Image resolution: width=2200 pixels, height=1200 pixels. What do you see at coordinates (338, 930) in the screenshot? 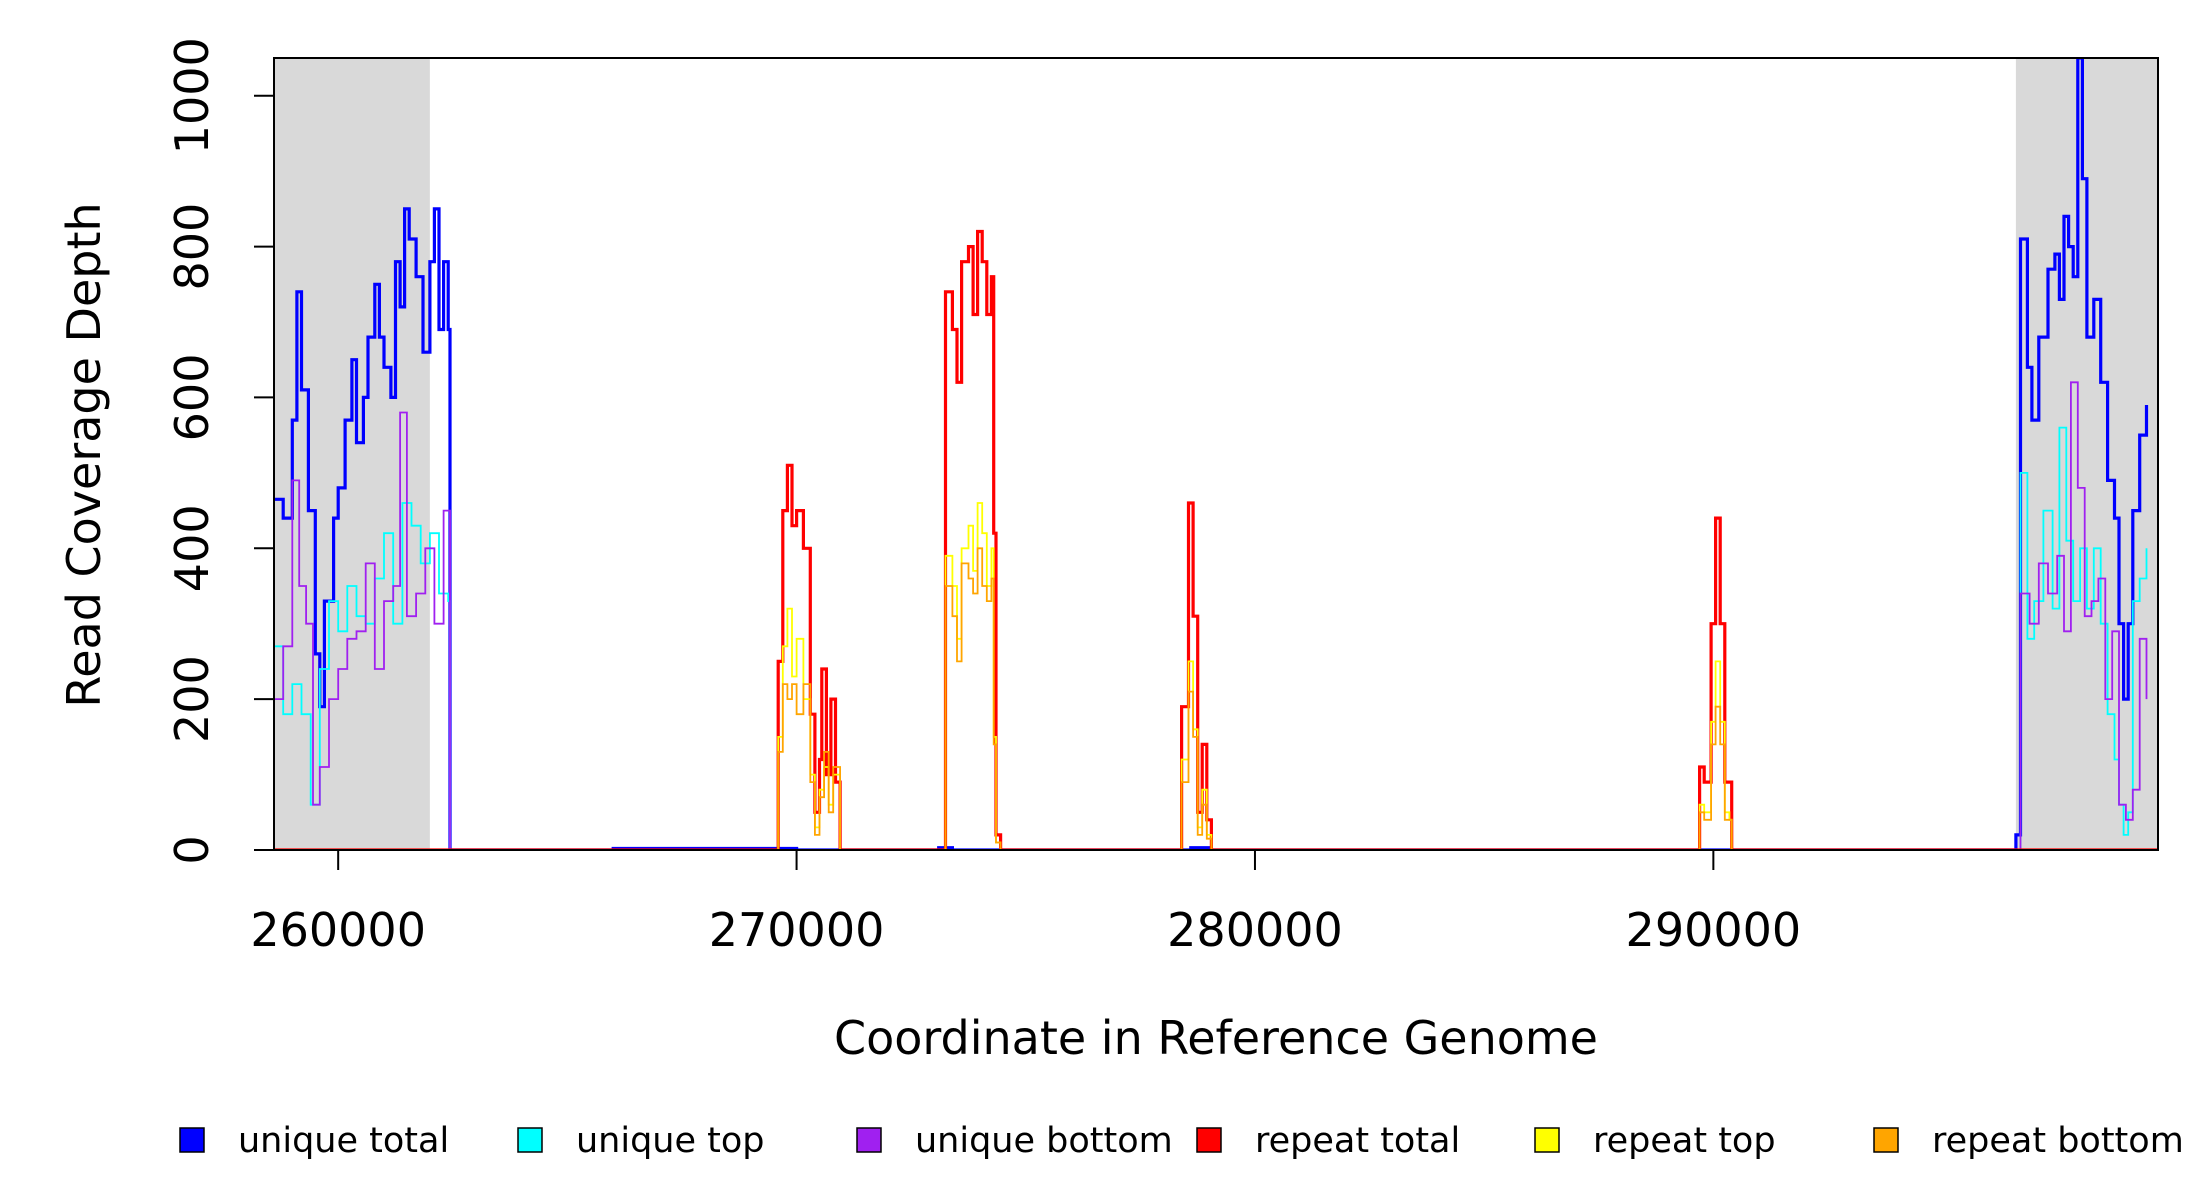
I see `x-tick-label: 260000` at bounding box center [338, 930].